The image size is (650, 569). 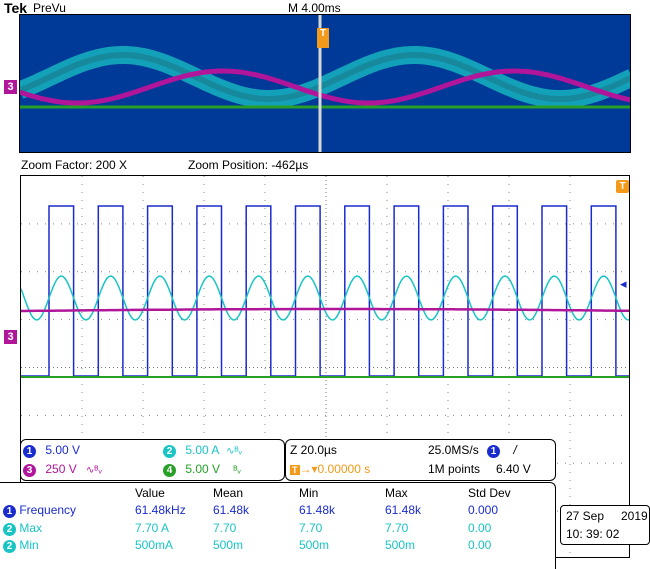 I want to click on acquisition-mode: PreVu, so click(x=49, y=8).